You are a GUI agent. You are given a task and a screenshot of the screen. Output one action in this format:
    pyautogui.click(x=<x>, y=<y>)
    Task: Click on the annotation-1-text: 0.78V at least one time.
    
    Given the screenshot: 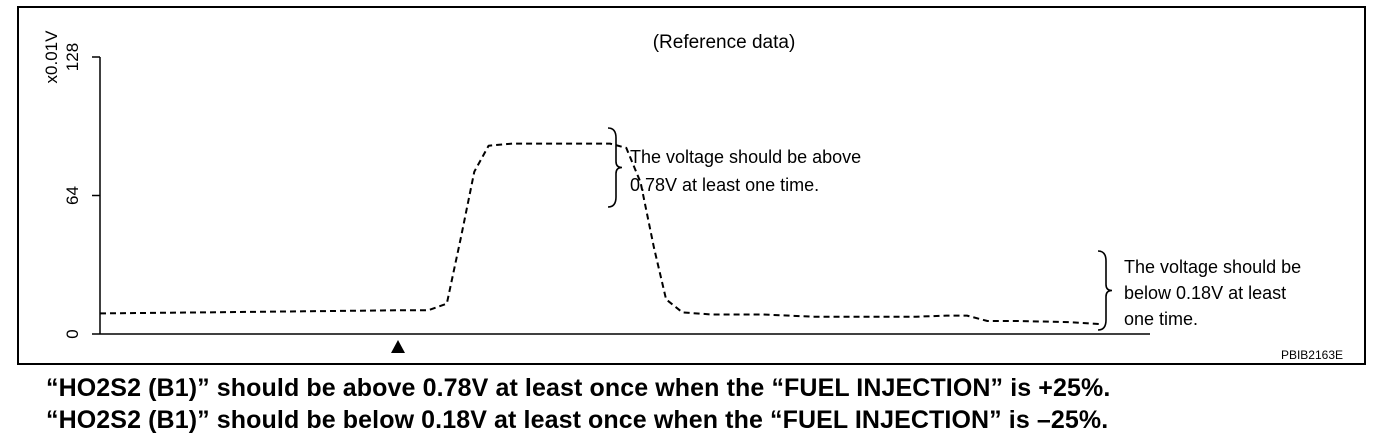 What is the action you would take?
    pyautogui.click(x=724, y=185)
    